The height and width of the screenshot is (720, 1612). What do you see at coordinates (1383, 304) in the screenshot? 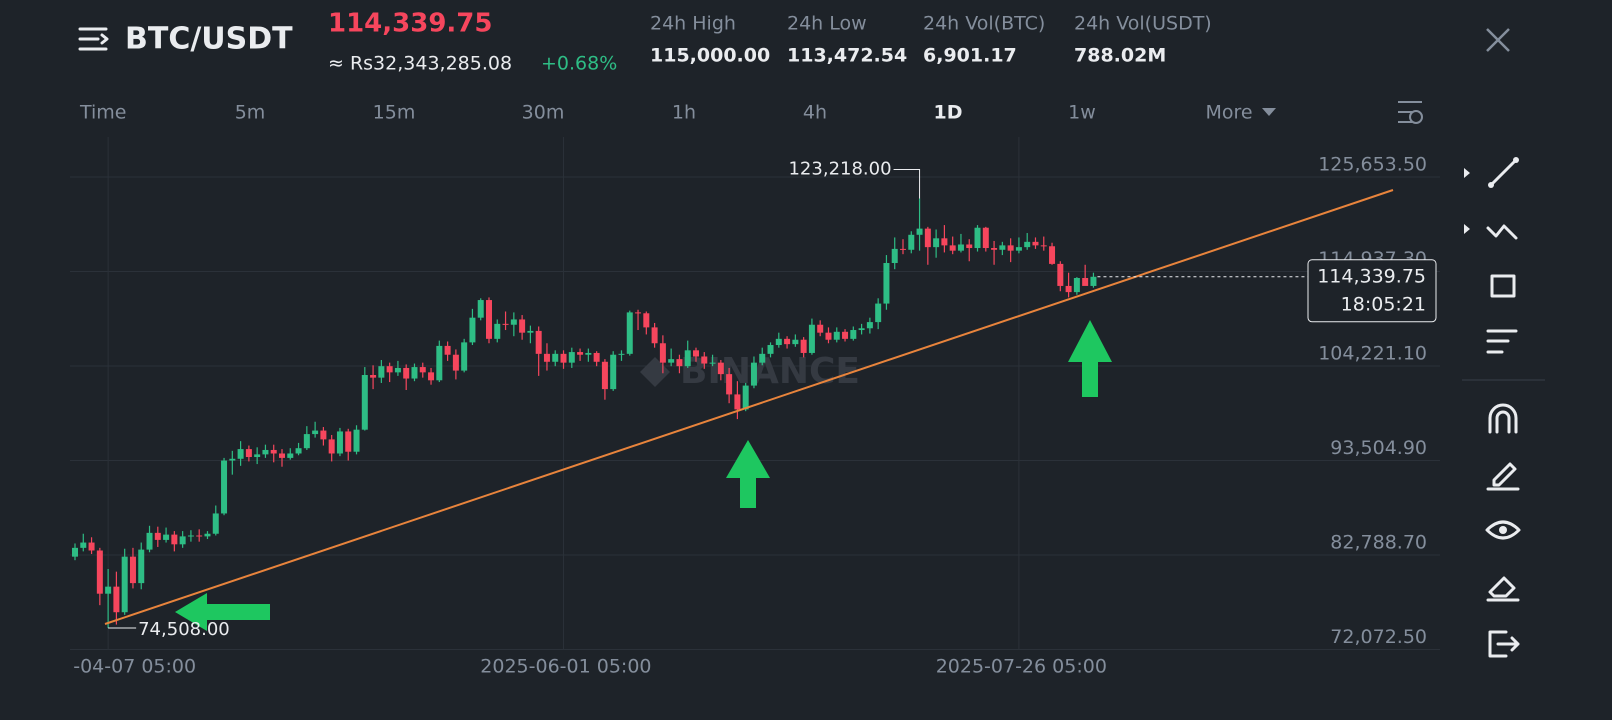
I see `price-tag-countdown: 18:05:21` at bounding box center [1383, 304].